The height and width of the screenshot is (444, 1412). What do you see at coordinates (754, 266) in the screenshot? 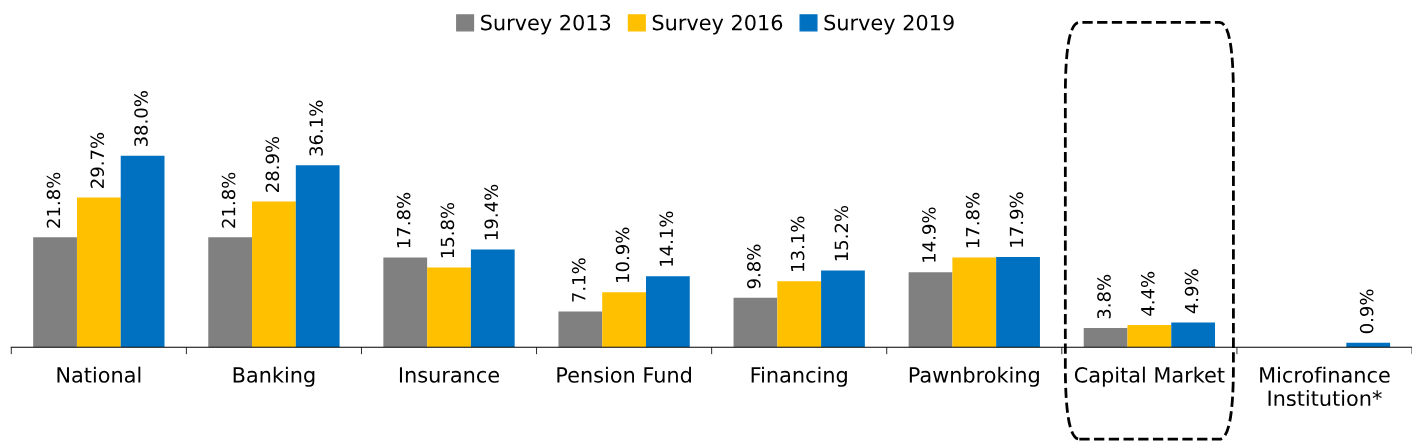
I see `data-label: 9.8%` at bounding box center [754, 266].